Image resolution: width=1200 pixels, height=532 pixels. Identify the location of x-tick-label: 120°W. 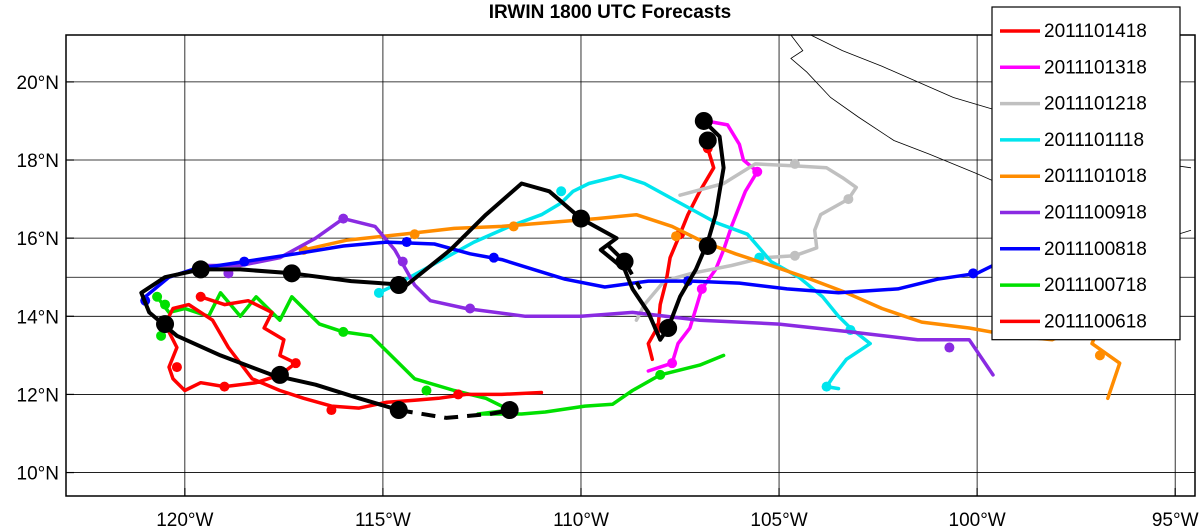
(184, 520).